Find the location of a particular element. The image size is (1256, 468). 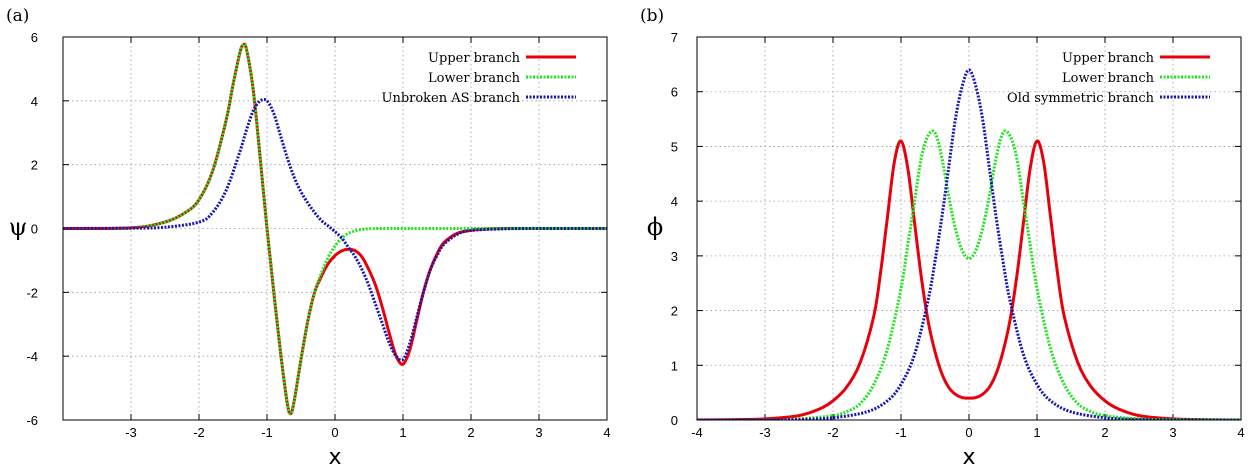

y-axis-title: ϕ is located at coordinates (655, 227).